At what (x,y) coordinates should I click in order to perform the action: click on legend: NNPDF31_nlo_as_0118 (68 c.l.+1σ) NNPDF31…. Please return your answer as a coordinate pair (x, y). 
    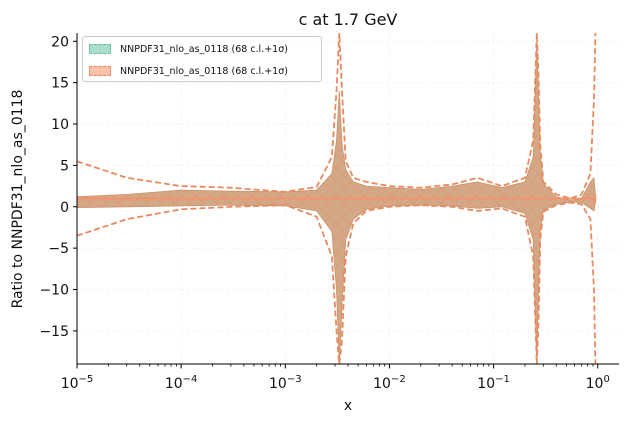
    Looking at the image, I should click on (202, 59).